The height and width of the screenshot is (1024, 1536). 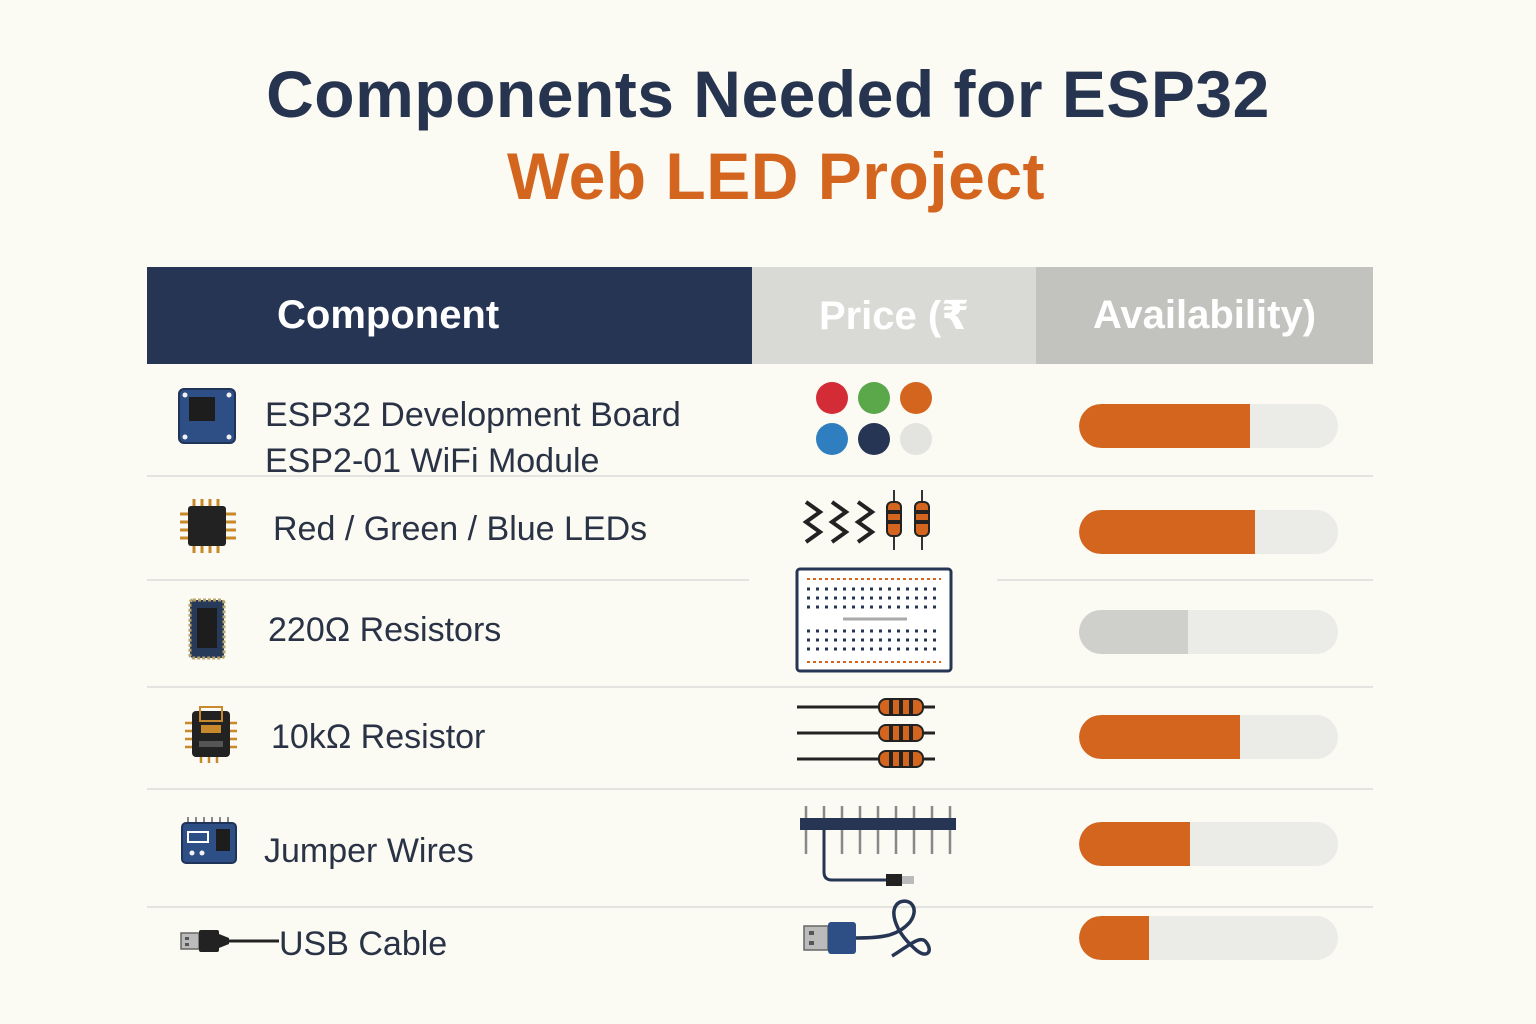 What do you see at coordinates (776, 176) in the screenshot?
I see `page-subtitle: Web LED Project` at bounding box center [776, 176].